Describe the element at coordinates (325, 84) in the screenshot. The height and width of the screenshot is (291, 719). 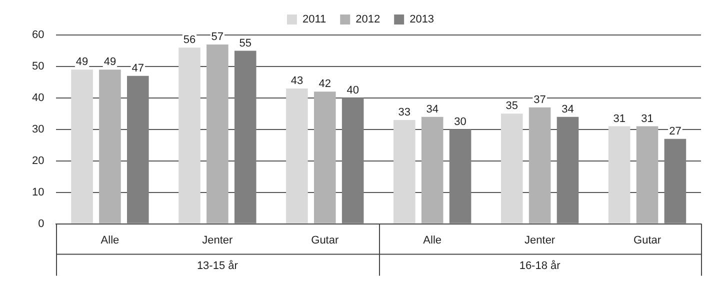
I see `data-label: 42` at that location.